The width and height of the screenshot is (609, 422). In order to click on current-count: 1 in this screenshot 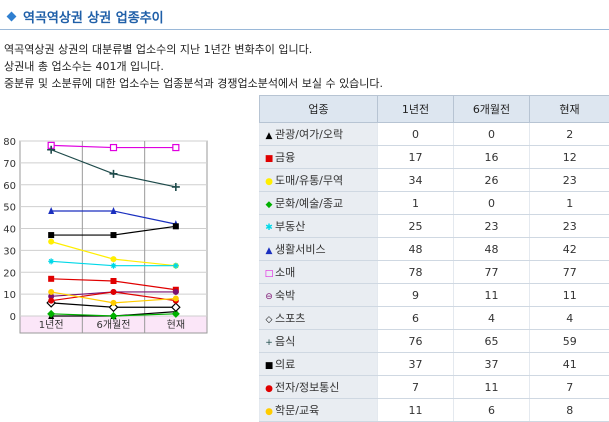, I will do `click(569, 203)`.